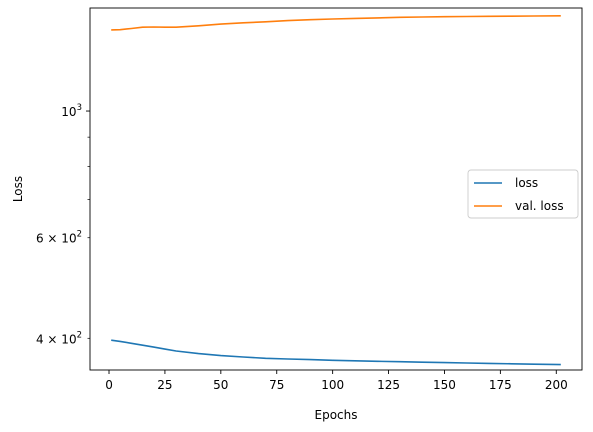 The image size is (593, 432). What do you see at coordinates (332, 385) in the screenshot?
I see `x-tick-label: 100` at bounding box center [332, 385].